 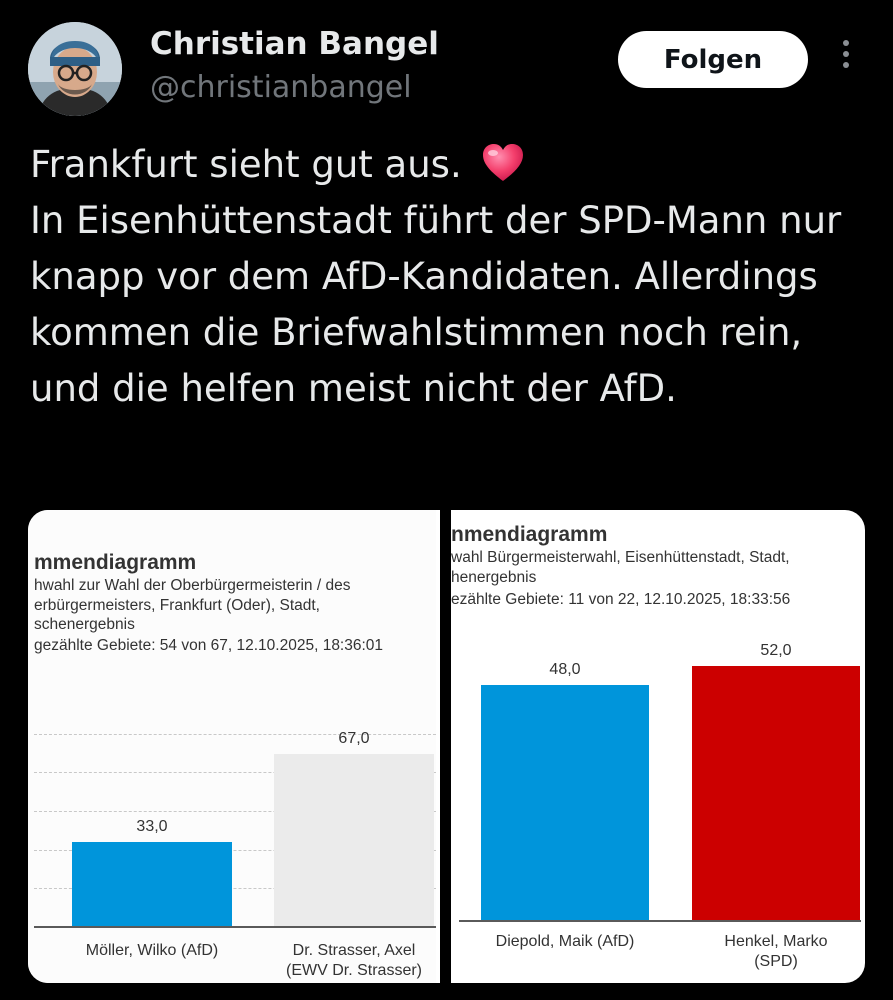 What do you see at coordinates (342, 961) in the screenshot?
I see `category-label: Dr. Strasser, Axel (EWV Dr. Strasser)` at bounding box center [342, 961].